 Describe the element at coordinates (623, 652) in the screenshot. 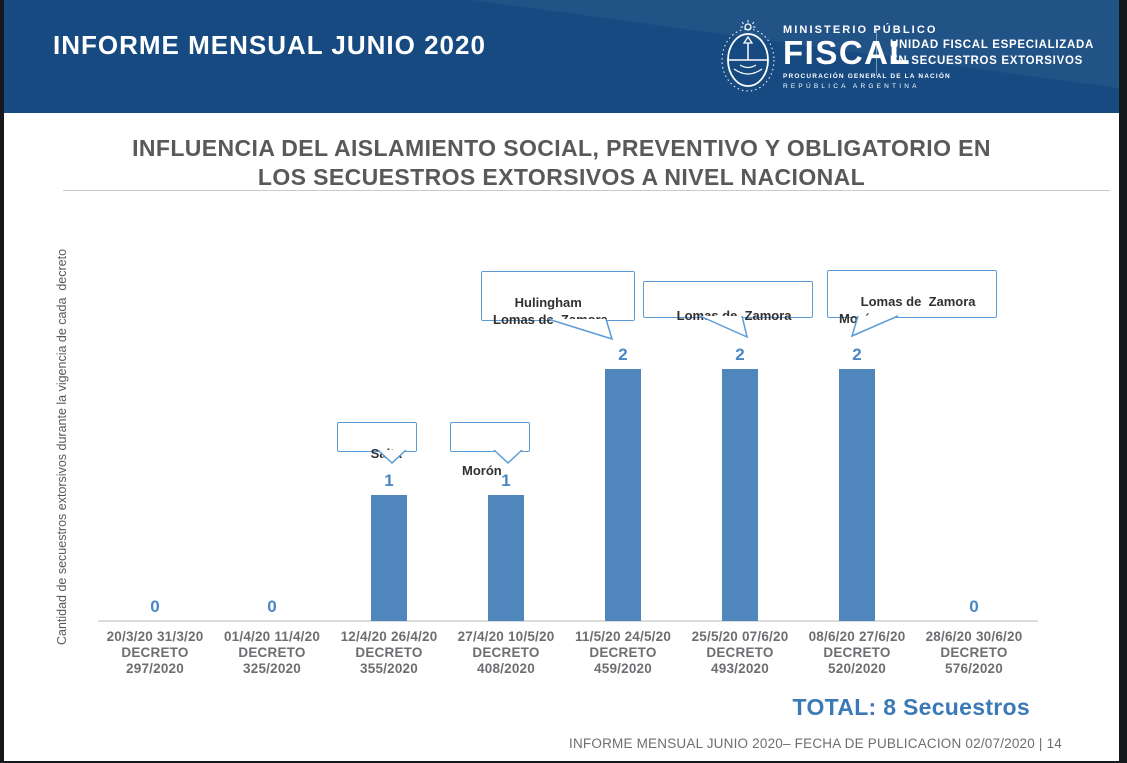

I see `x-axis-tick-label: 11/5/20 24/5/20 DECRETO 459/2020` at that location.